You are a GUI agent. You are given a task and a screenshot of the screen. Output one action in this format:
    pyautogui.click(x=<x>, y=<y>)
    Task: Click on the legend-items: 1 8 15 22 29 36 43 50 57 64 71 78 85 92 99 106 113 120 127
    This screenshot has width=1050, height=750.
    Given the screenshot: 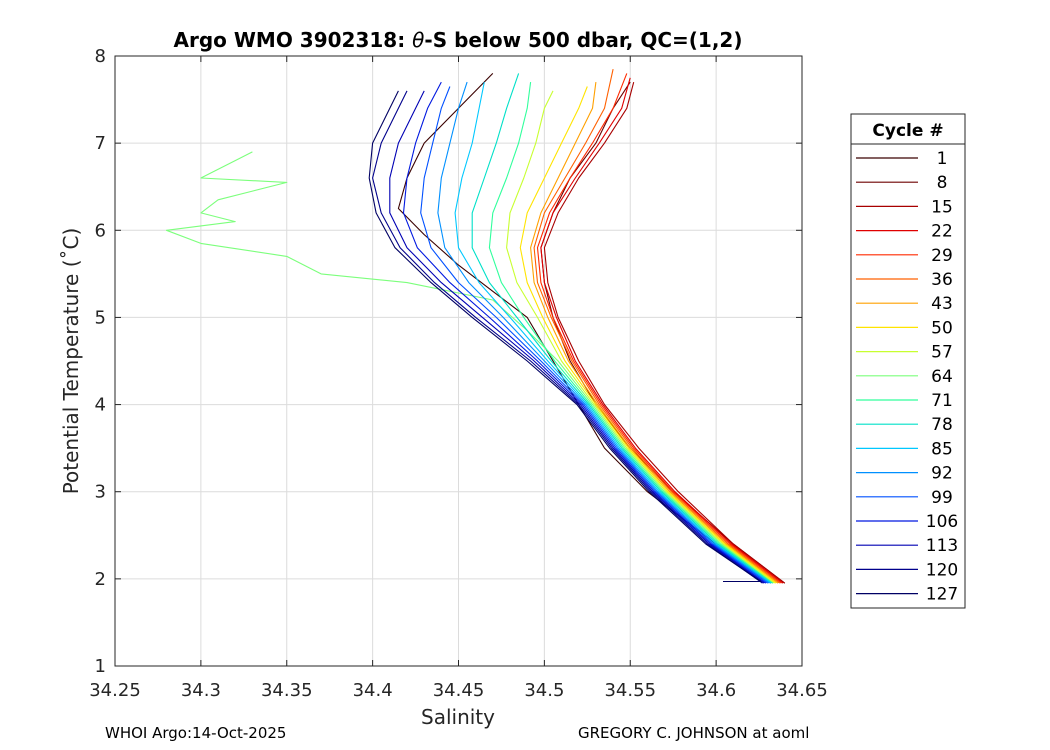 What is the action you would take?
    pyautogui.click(x=907, y=377)
    